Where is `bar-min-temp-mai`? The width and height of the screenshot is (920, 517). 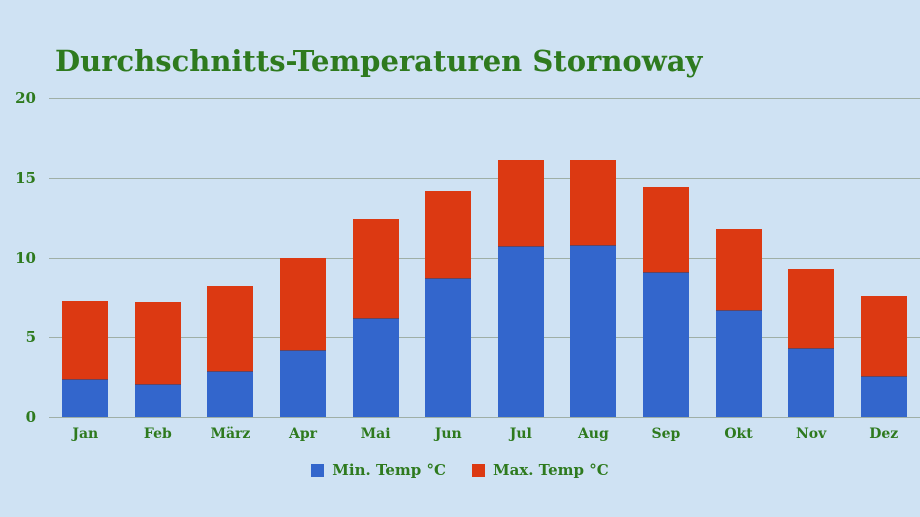 bar-min-temp-mai is located at coordinates (375, 367).